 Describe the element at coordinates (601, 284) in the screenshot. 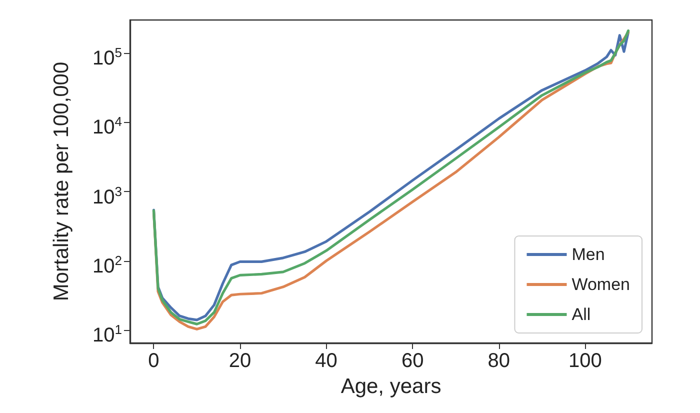

I see `legend-label: Women` at that location.